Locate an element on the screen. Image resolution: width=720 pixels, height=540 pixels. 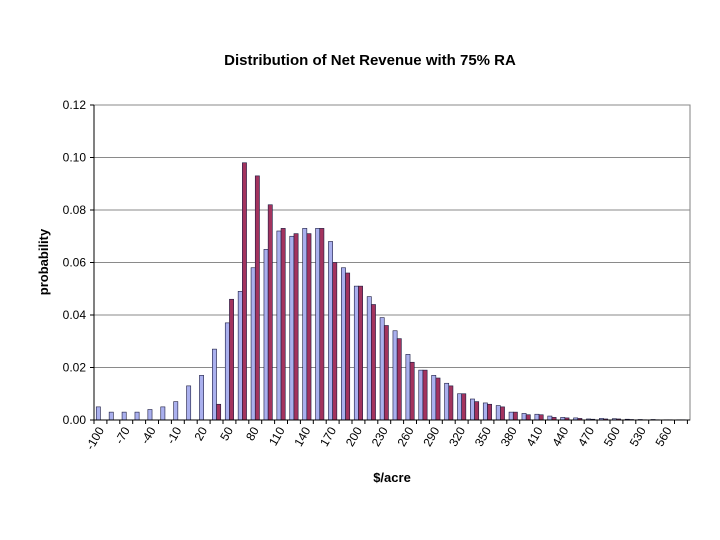
x-tick-label: 260 is located at coordinates (406, 436).